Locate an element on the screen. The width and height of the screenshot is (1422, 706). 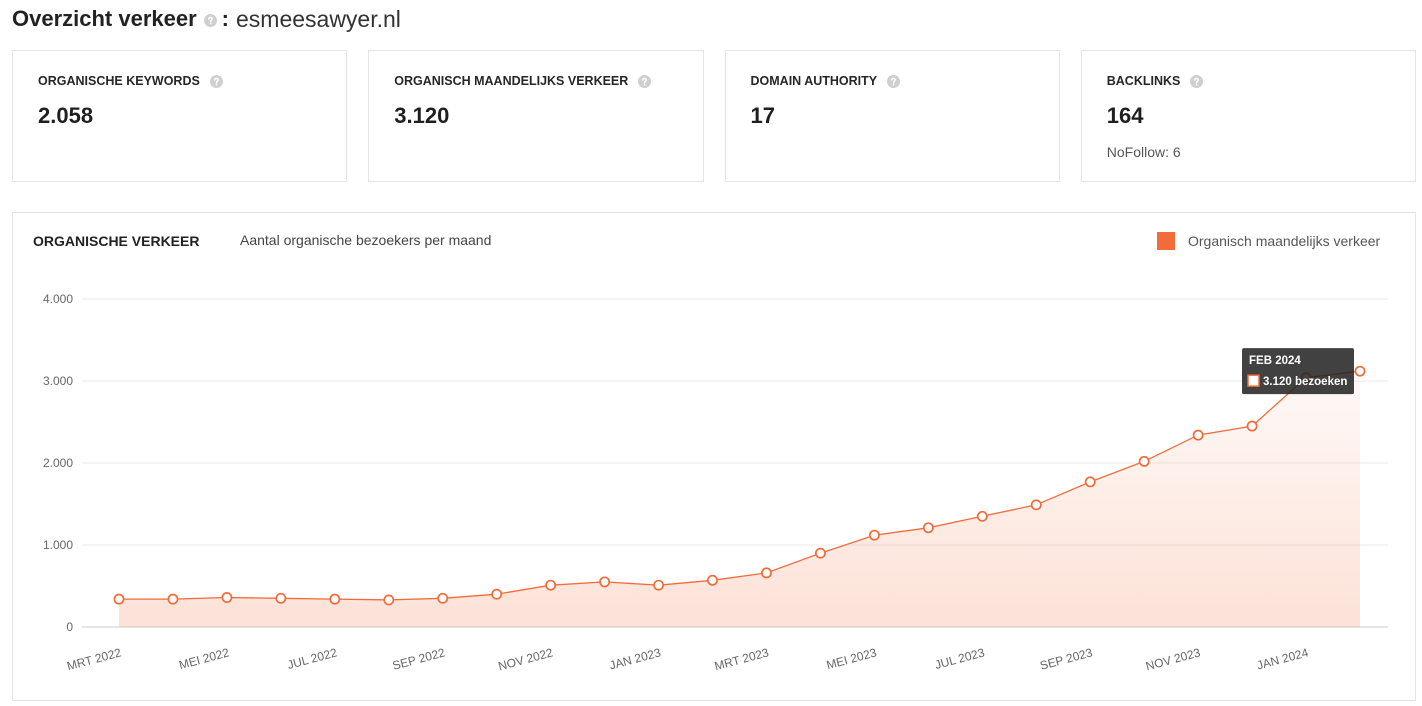
stat-card-header: DOMAIN AUTHORITY is located at coordinates (895, 81).